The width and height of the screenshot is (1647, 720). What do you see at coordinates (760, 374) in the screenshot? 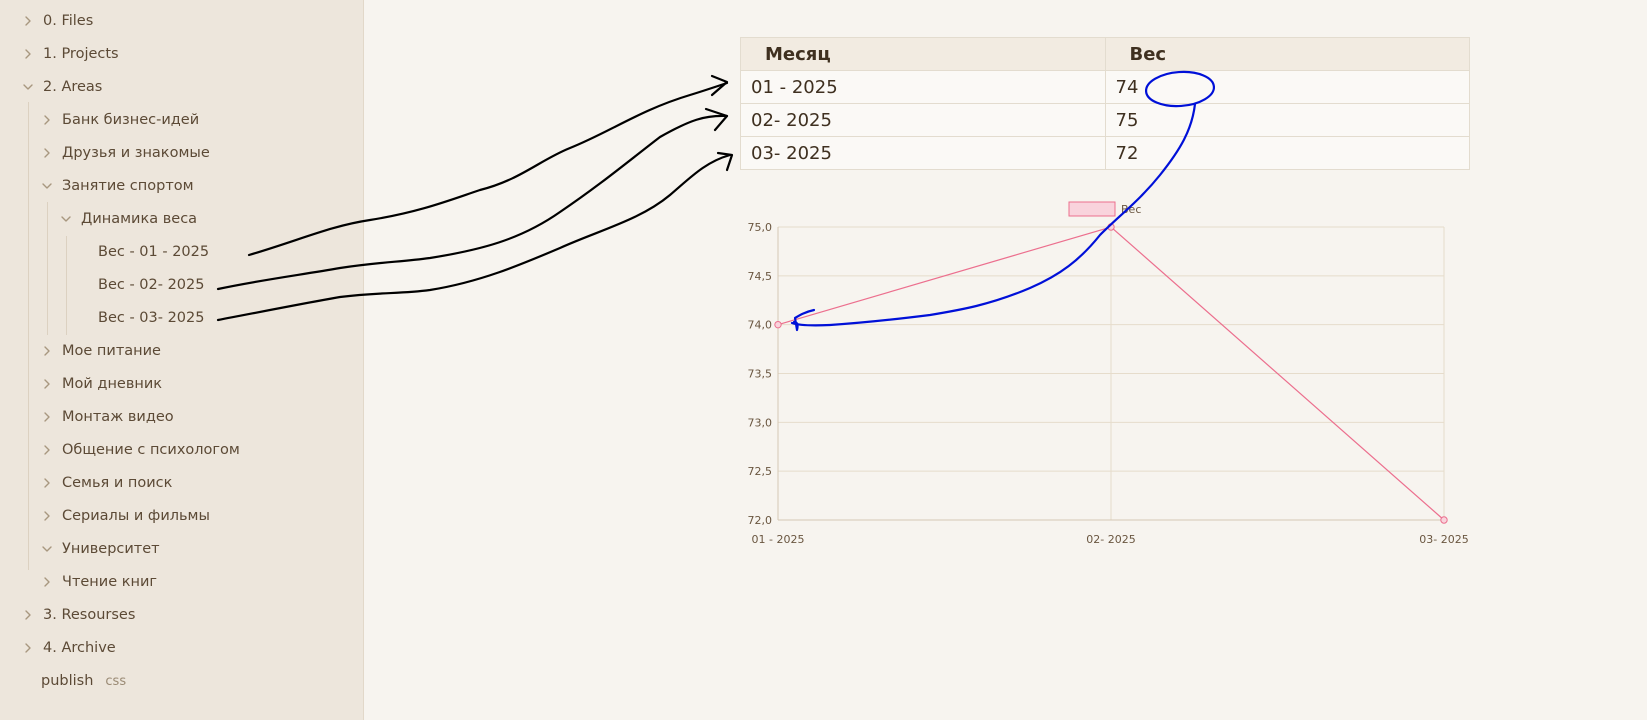
I see `y-tick-label: 73,5` at bounding box center [760, 374].